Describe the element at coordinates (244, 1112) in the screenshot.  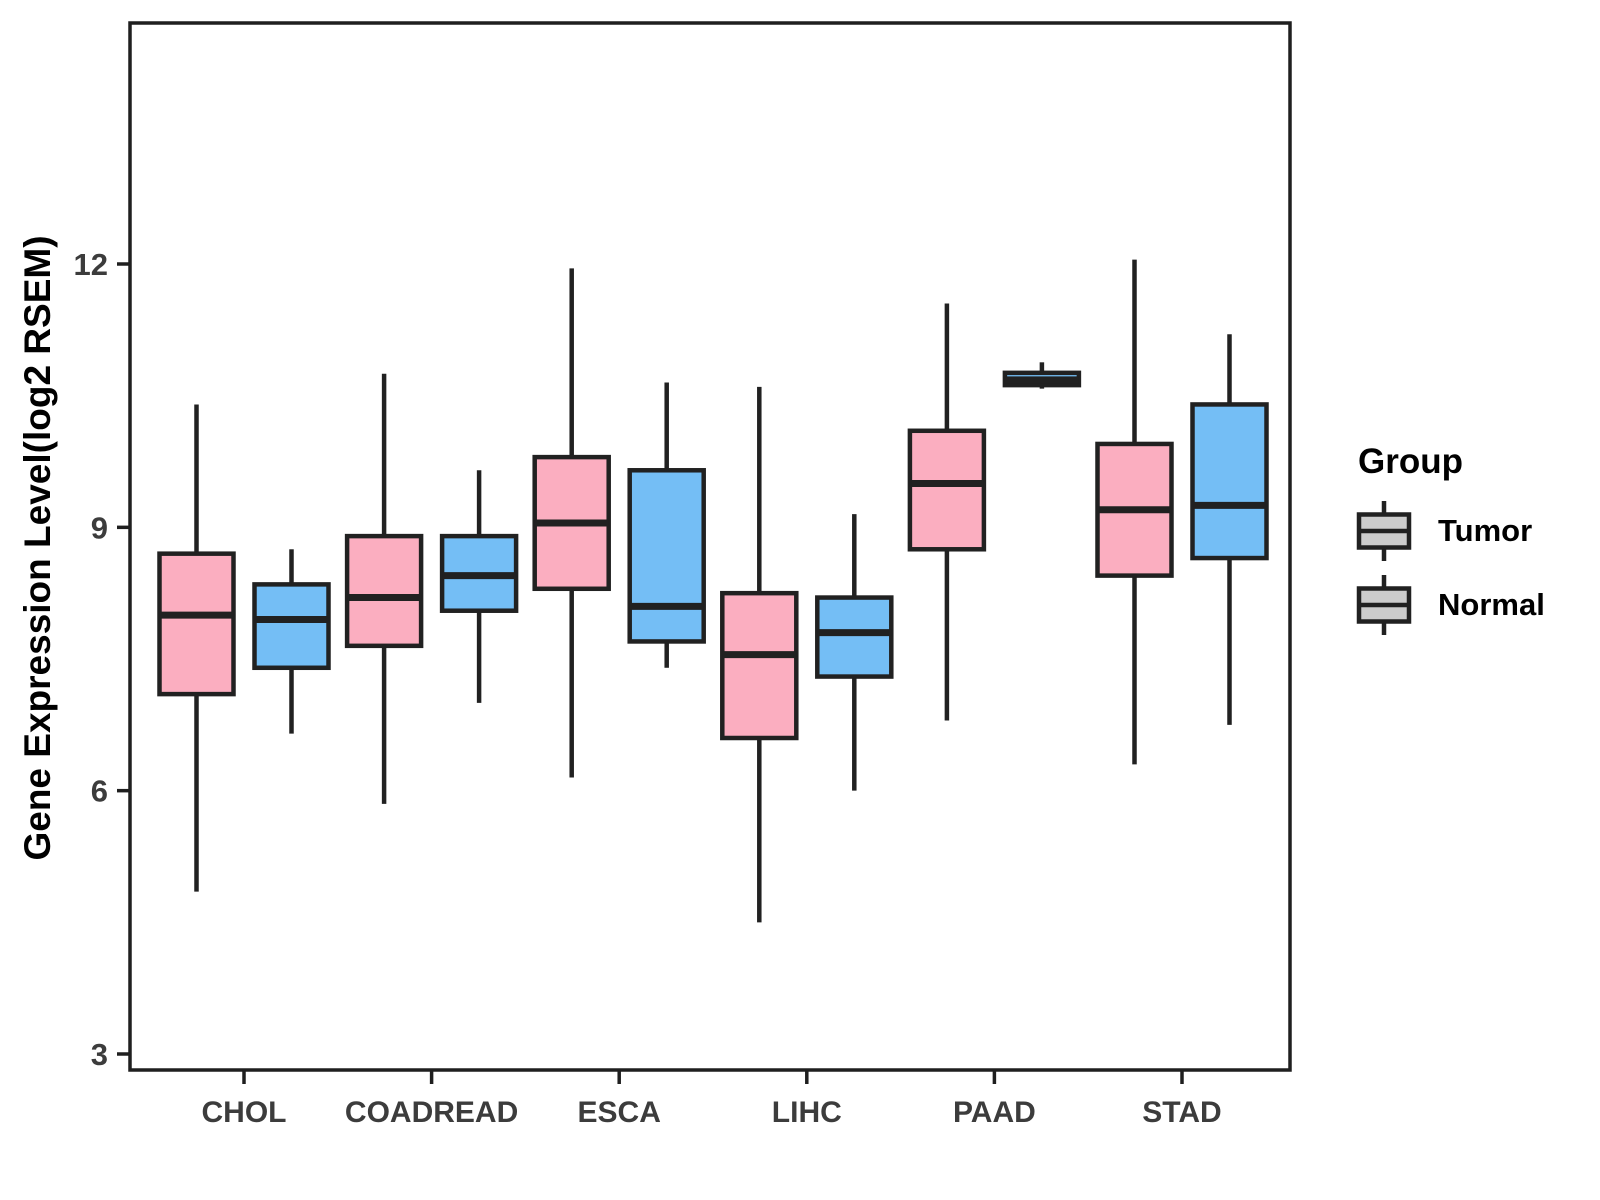
I see `x-tick-label-CHOL: CHOL` at that location.